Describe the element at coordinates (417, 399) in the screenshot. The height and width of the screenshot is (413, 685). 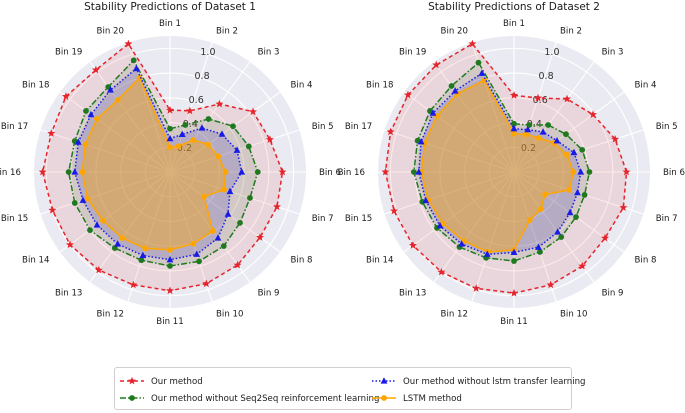
I see `legend-entry: LSTM method` at that location.